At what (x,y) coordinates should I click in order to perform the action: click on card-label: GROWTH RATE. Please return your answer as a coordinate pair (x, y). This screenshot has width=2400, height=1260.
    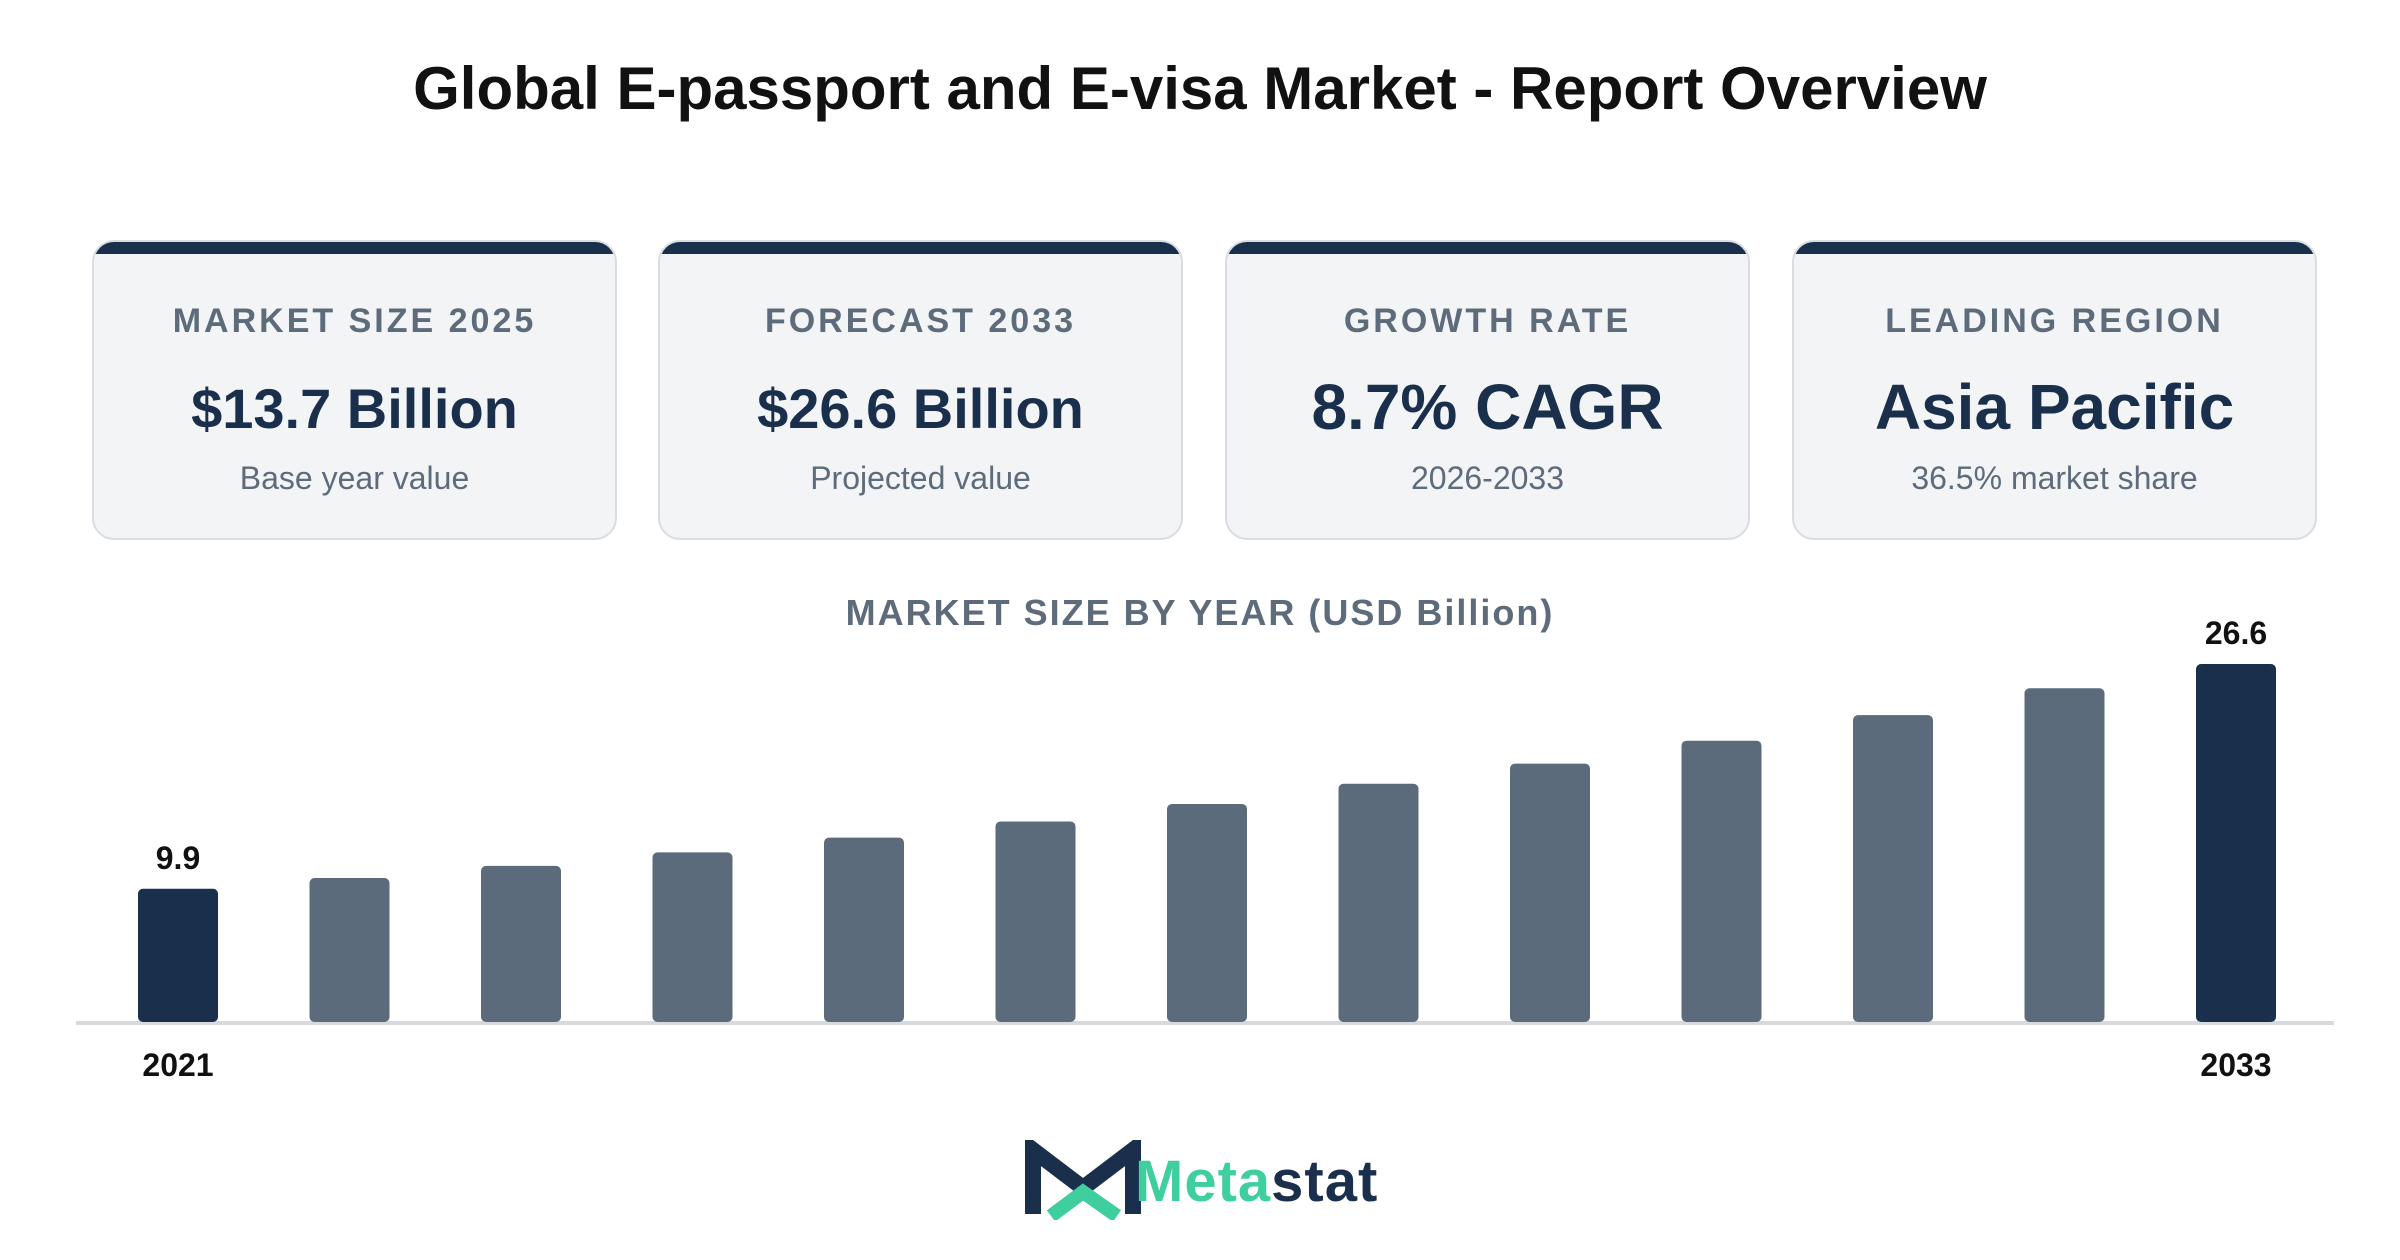
    Looking at the image, I should click on (1487, 321).